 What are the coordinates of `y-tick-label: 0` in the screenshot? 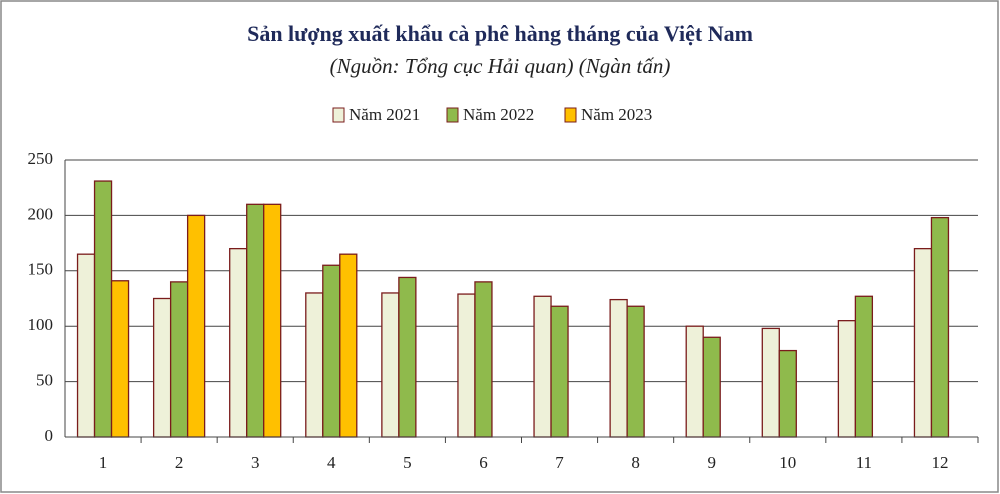 It's located at (49, 435).